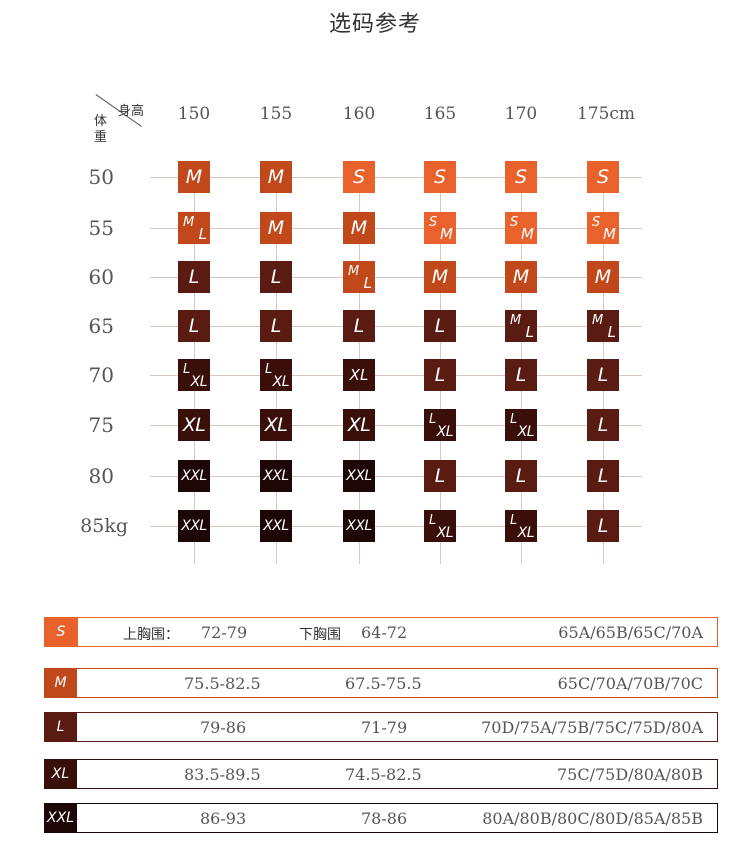  Describe the element at coordinates (223, 818) in the screenshot. I see `upper-bust-value: 86-93` at that location.